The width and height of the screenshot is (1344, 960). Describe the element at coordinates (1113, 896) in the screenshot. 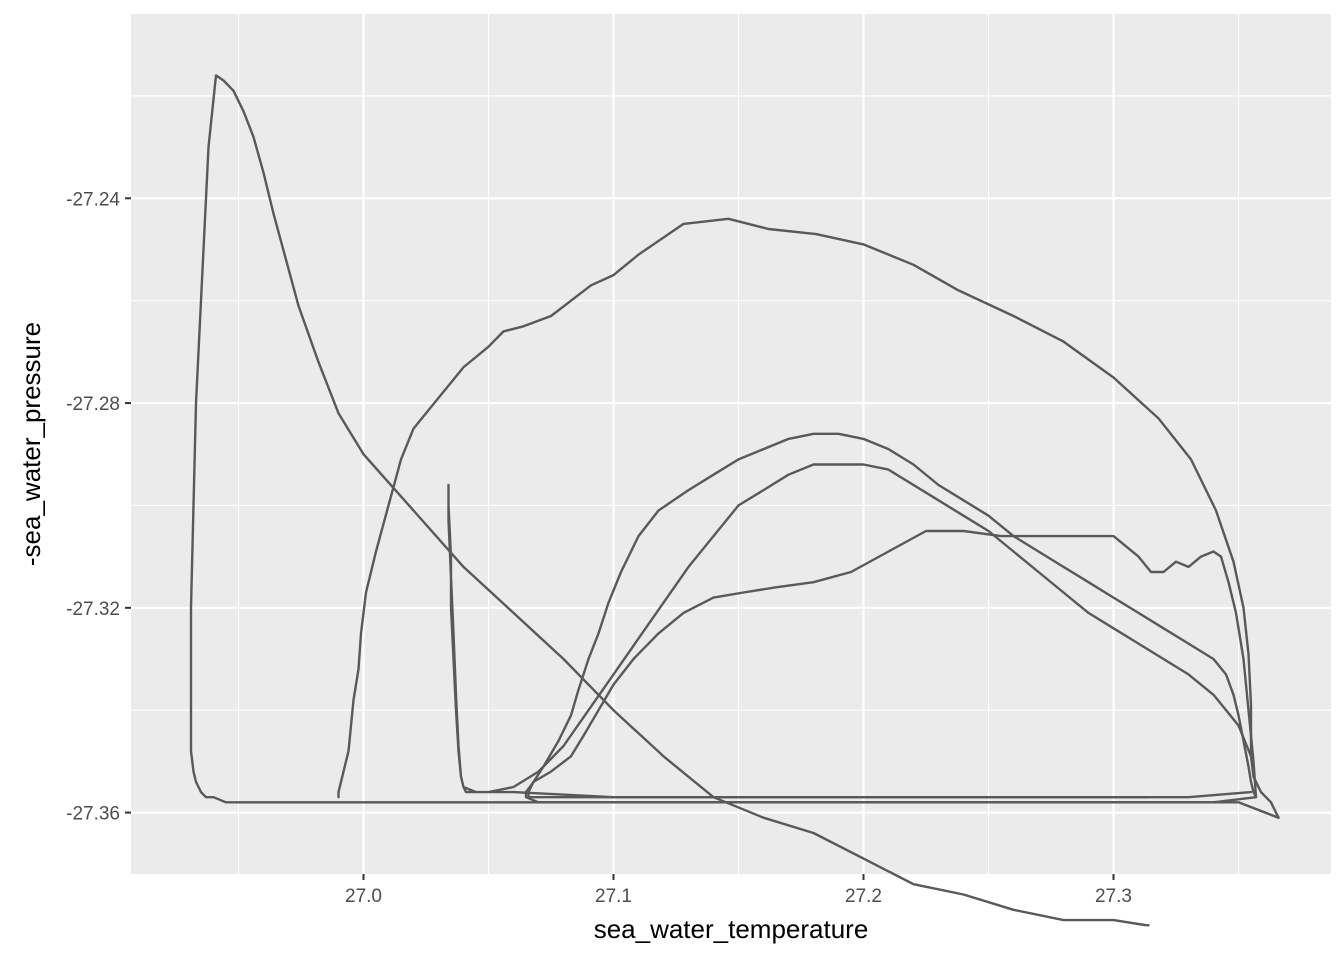

I see `x-tick-label: 27.3` at that location.